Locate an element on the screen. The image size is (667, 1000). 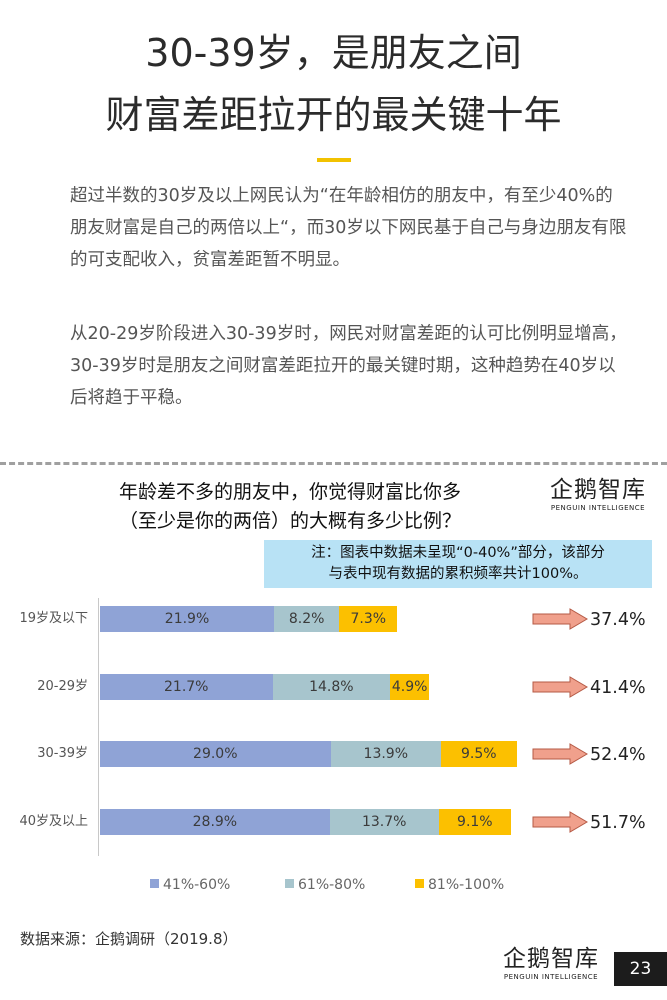
legend-item: 61%-80% is located at coordinates (325, 885).